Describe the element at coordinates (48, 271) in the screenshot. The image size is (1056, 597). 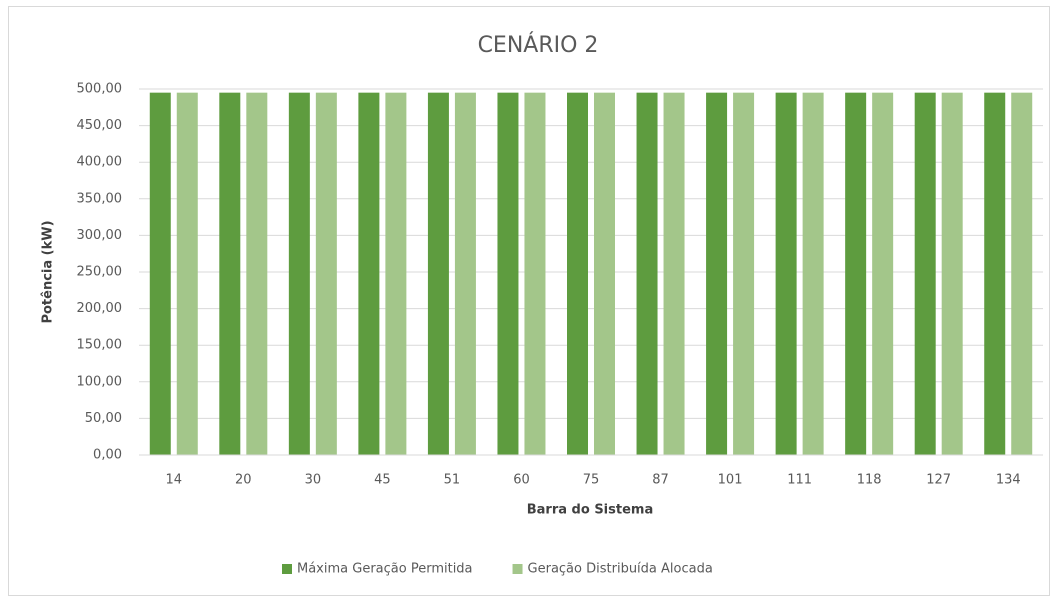
I see `y-axis-title: Potência (kW)` at that location.